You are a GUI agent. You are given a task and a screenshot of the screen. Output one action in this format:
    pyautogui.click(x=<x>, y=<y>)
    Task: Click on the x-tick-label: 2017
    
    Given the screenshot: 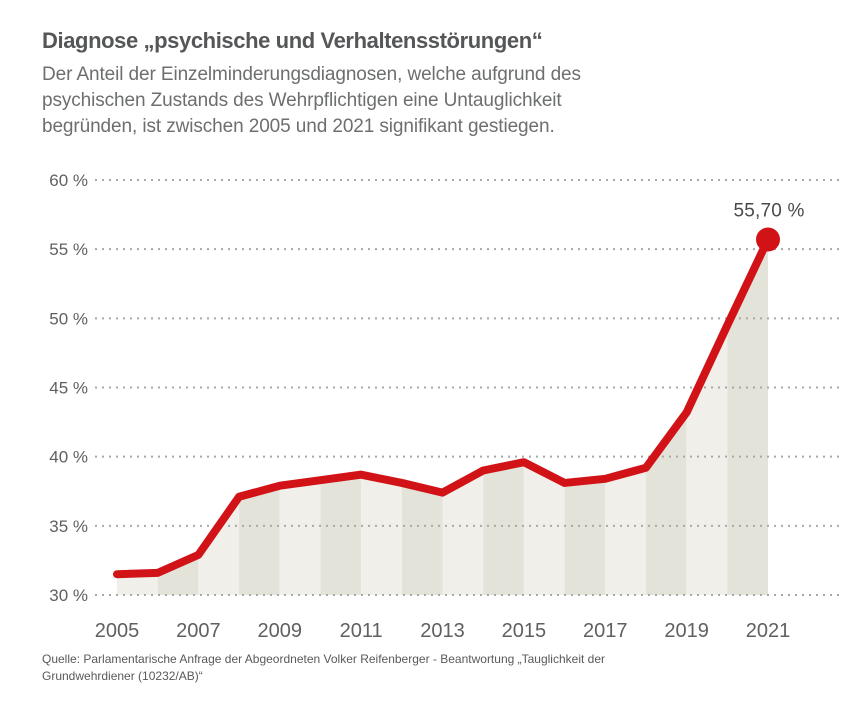 What is the action you would take?
    pyautogui.click(x=605, y=631)
    